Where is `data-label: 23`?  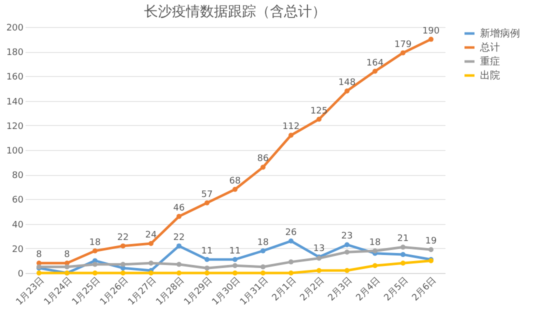 data-label: 23 is located at coordinates (347, 237).